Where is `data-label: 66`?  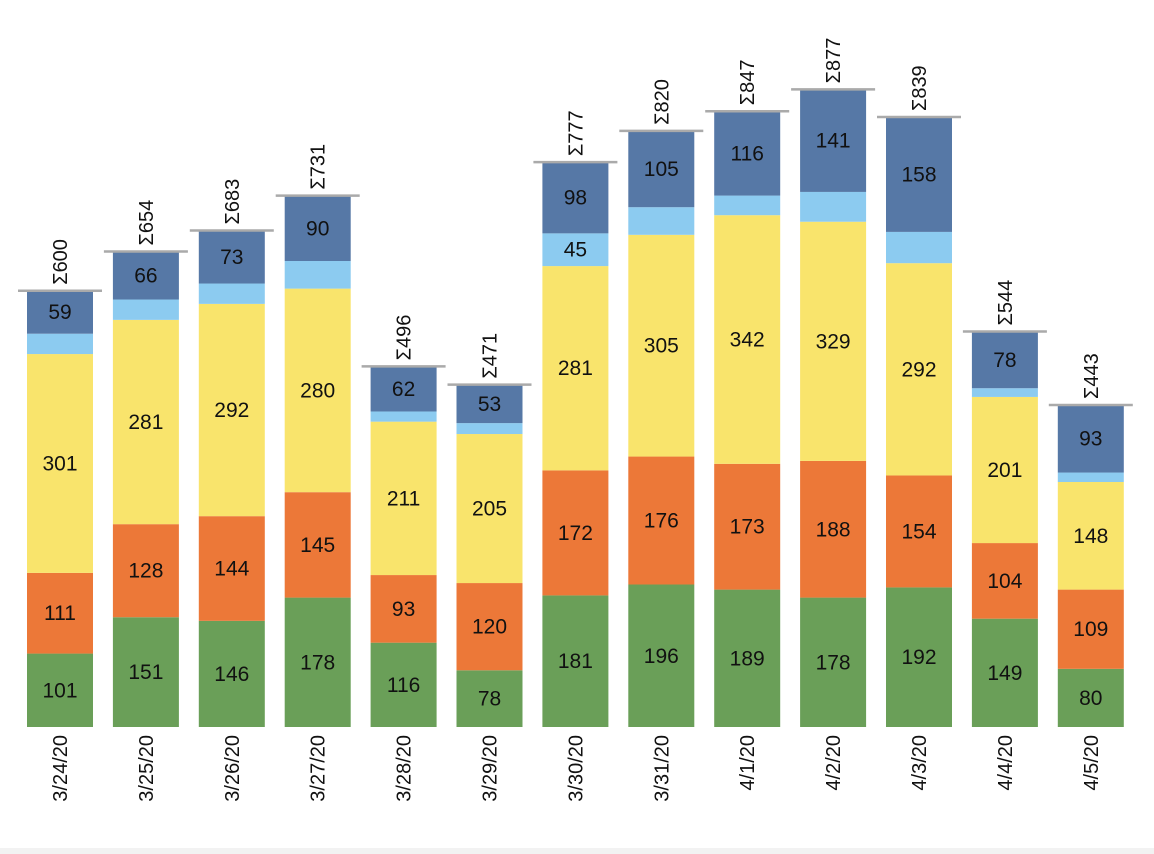
data-label: 66 is located at coordinates (145, 276).